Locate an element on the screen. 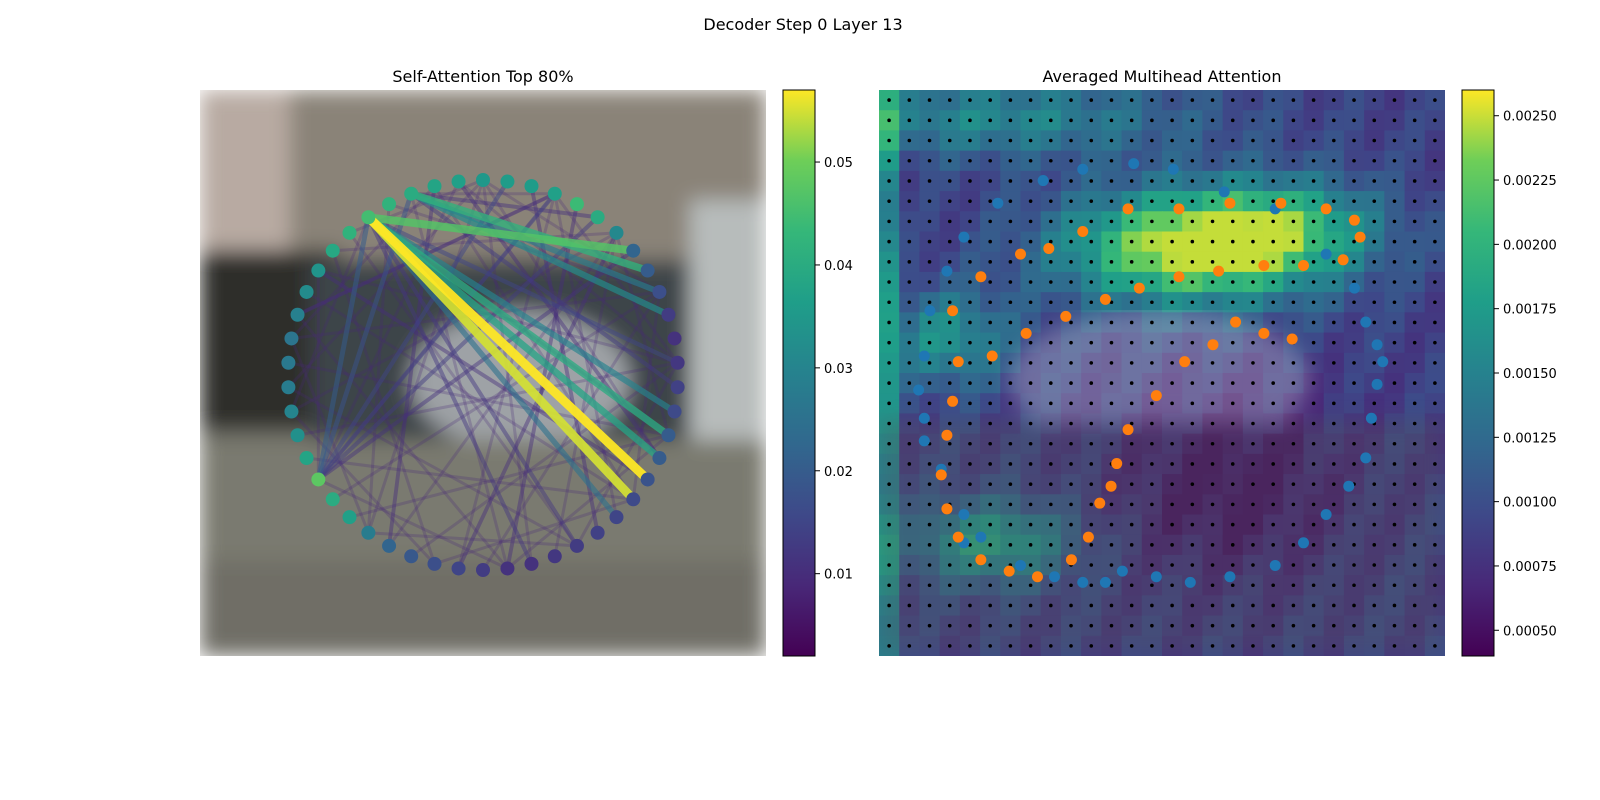 The image size is (1600, 800). colorbar-tick-label: 0.00175 is located at coordinates (1530, 310).